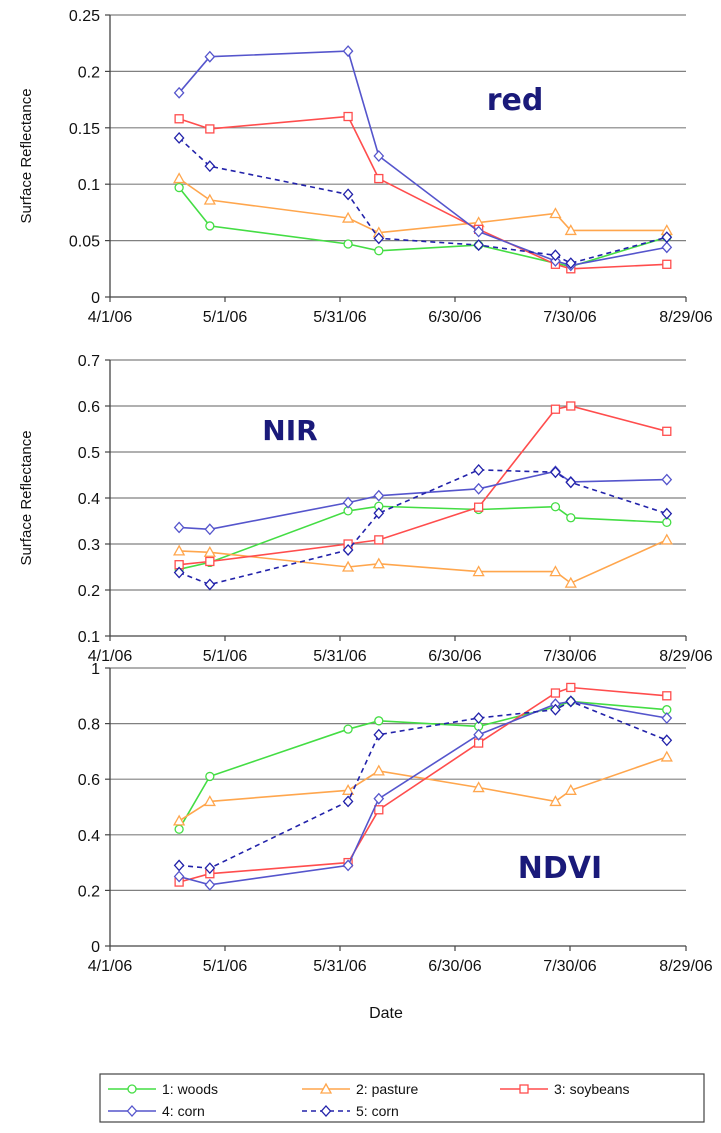  What do you see at coordinates (89, 725) in the screenshot?
I see `y-tick-label: 0.8` at bounding box center [89, 725].